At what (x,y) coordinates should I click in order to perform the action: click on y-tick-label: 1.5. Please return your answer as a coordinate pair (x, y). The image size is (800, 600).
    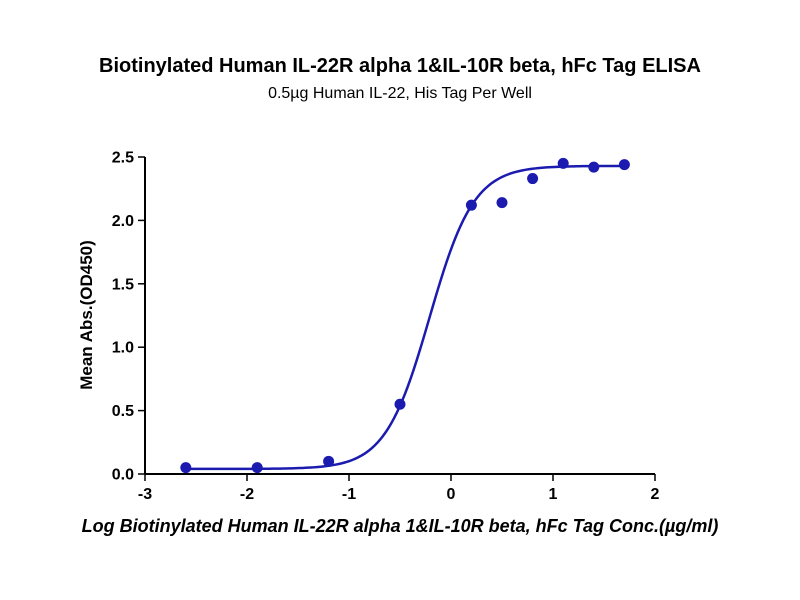
    Looking at the image, I should click on (123, 284).